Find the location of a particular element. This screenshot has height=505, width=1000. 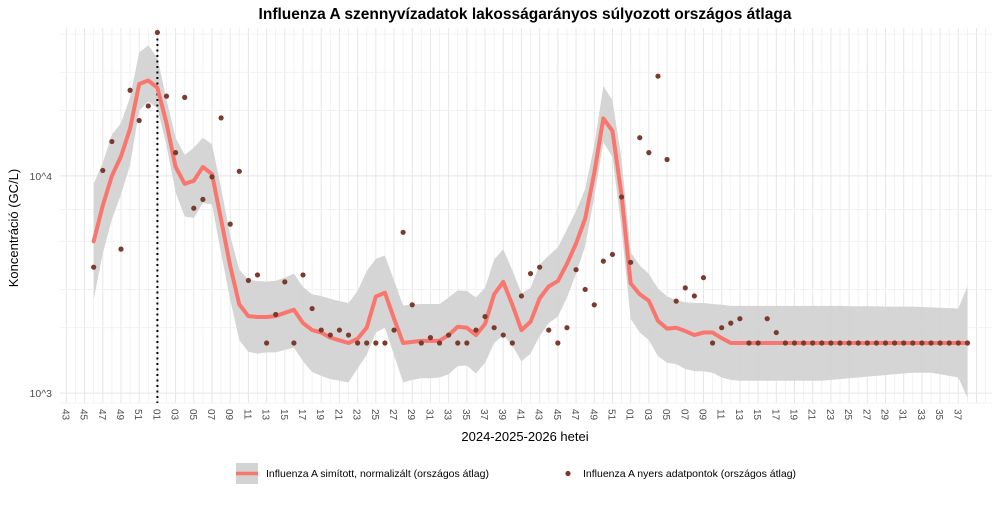

x-tick-label: 09 is located at coordinates (228, 415).